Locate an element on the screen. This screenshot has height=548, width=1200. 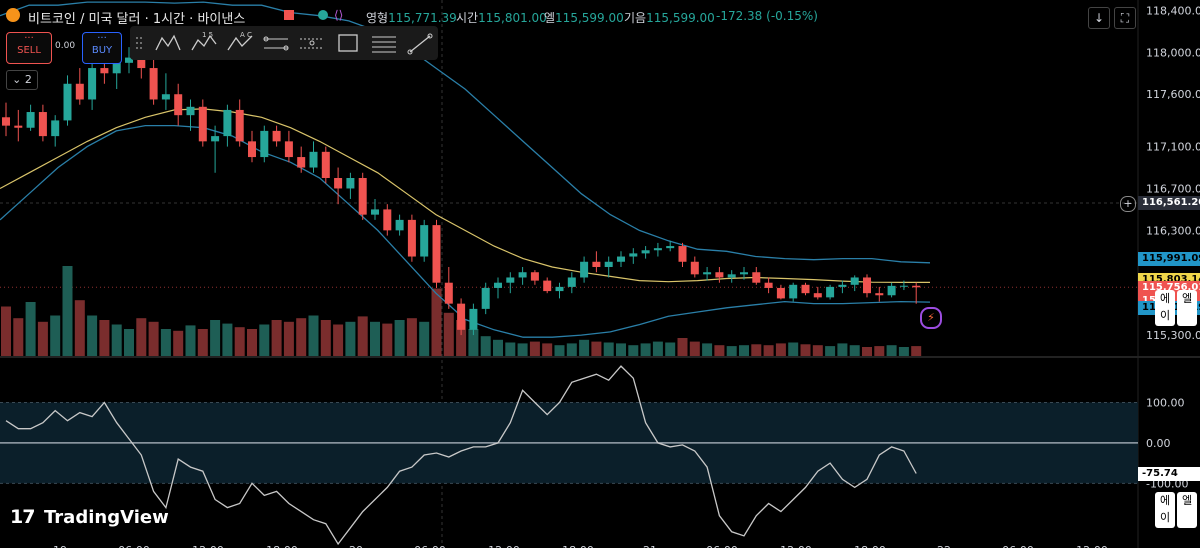
flag-icon is located at coordinates (289, 15).